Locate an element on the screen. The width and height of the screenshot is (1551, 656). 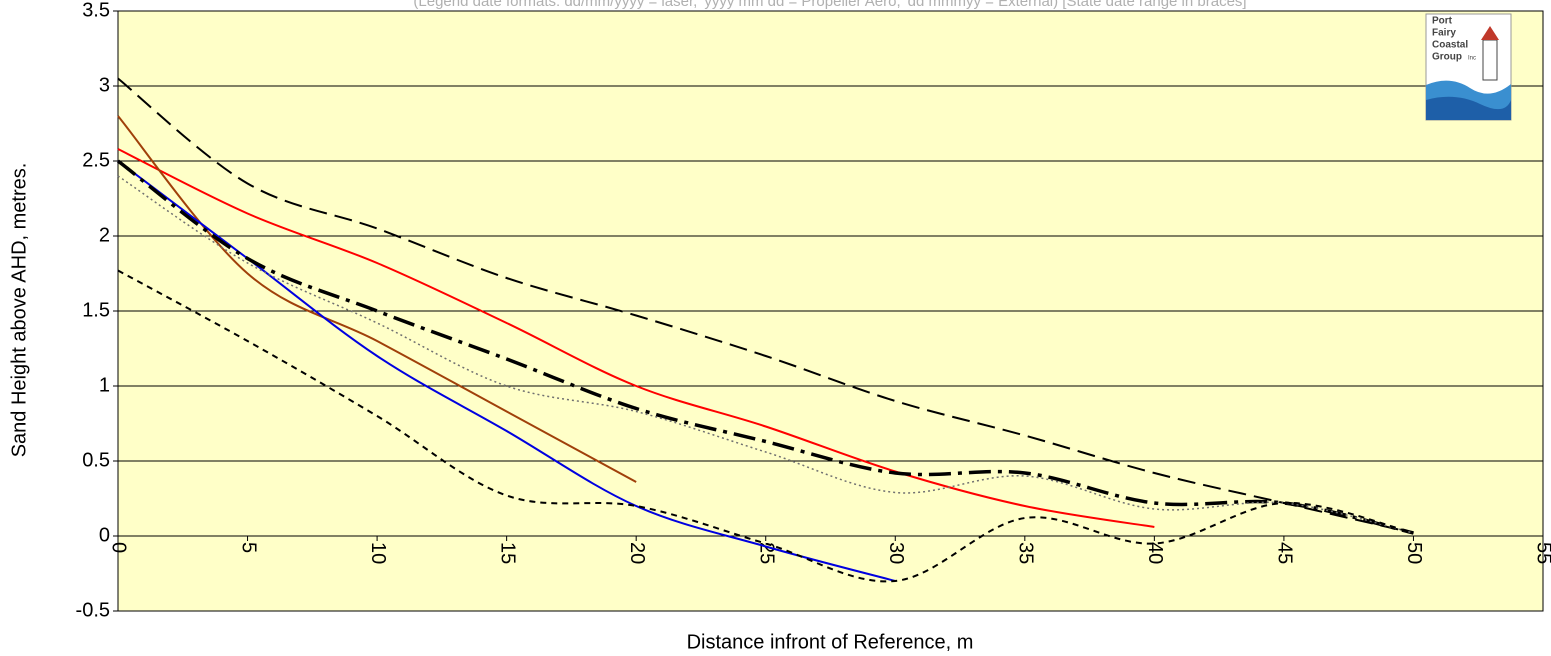
y-tick-label: 3 is located at coordinates (104, 85).